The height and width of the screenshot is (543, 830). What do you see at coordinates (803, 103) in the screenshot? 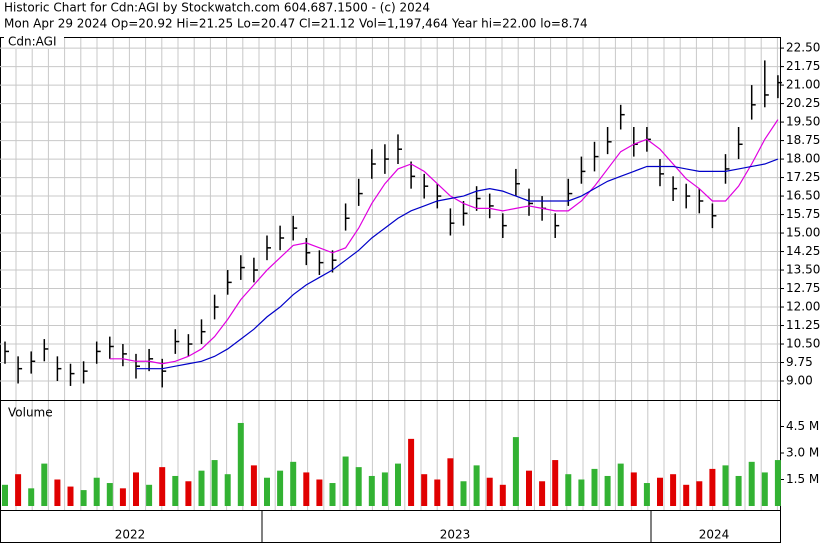
I see `y-tick-label: 20.25` at bounding box center [803, 103].